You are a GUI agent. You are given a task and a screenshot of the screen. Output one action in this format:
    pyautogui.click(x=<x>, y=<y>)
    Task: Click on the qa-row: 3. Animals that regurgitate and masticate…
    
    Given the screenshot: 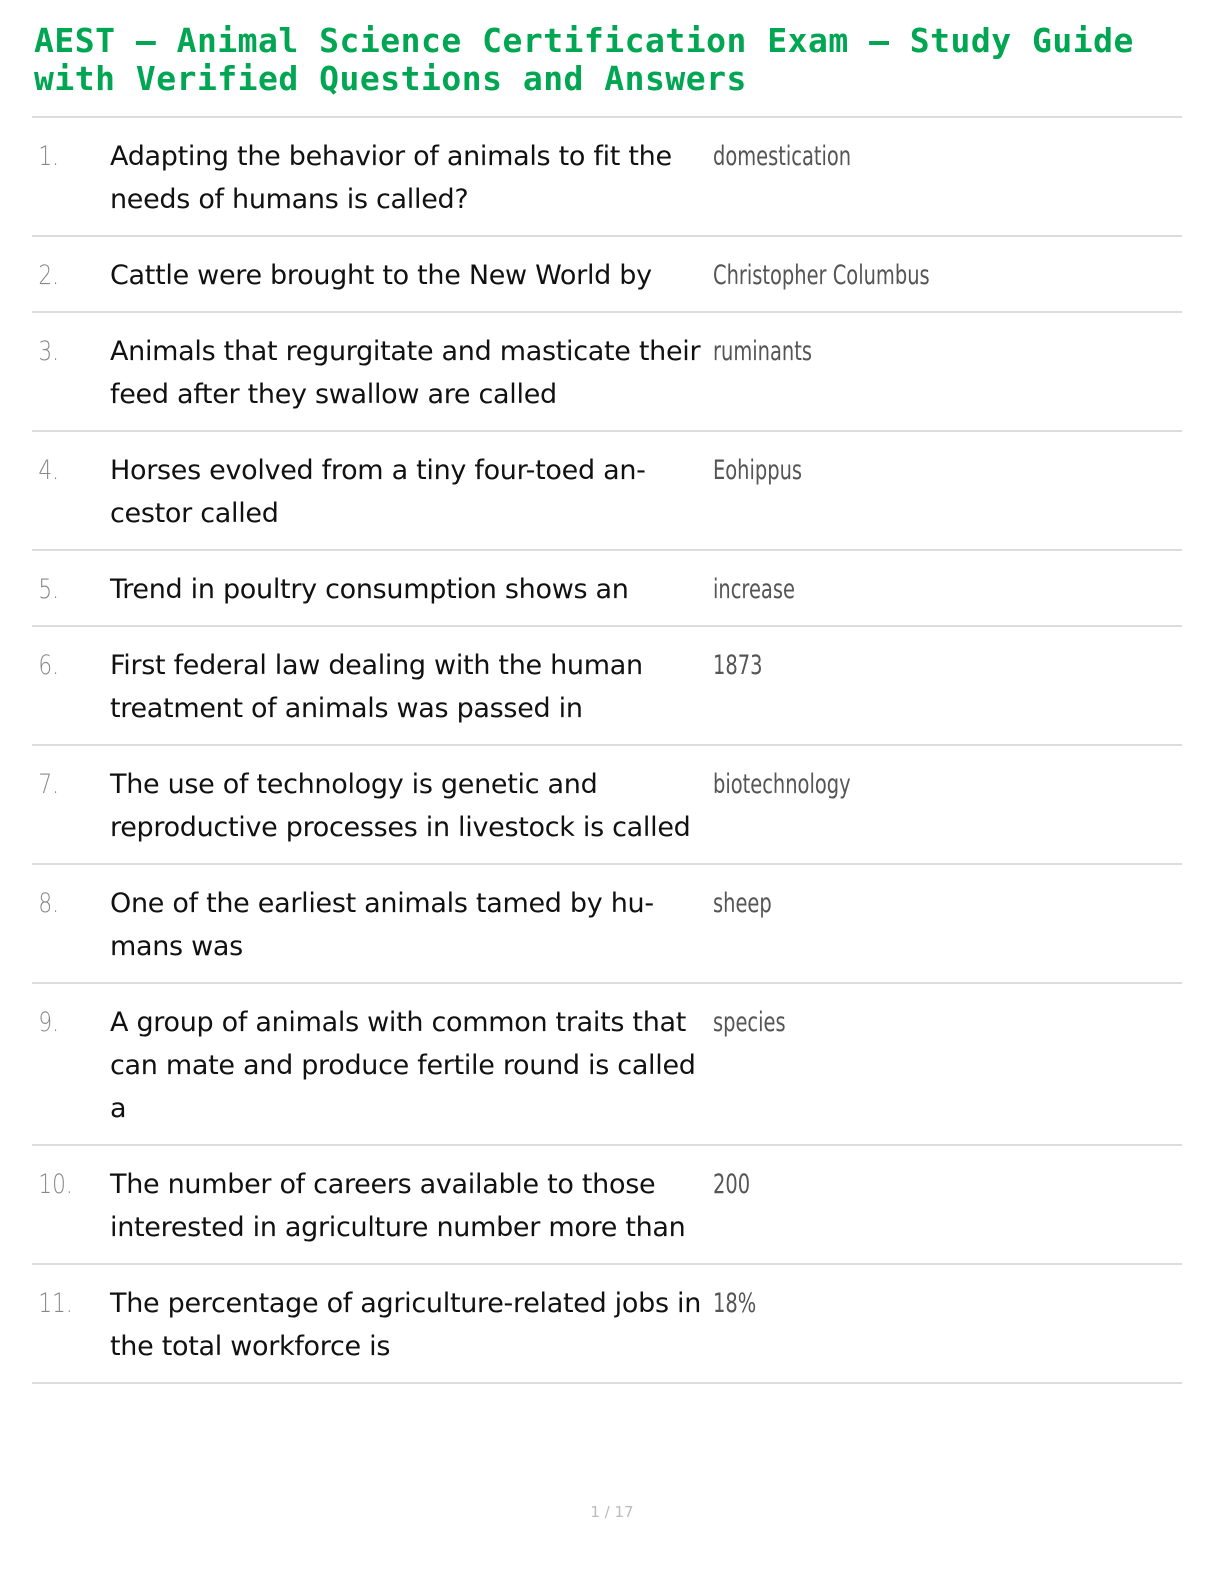 What is the action you would take?
    pyautogui.click(x=607, y=372)
    